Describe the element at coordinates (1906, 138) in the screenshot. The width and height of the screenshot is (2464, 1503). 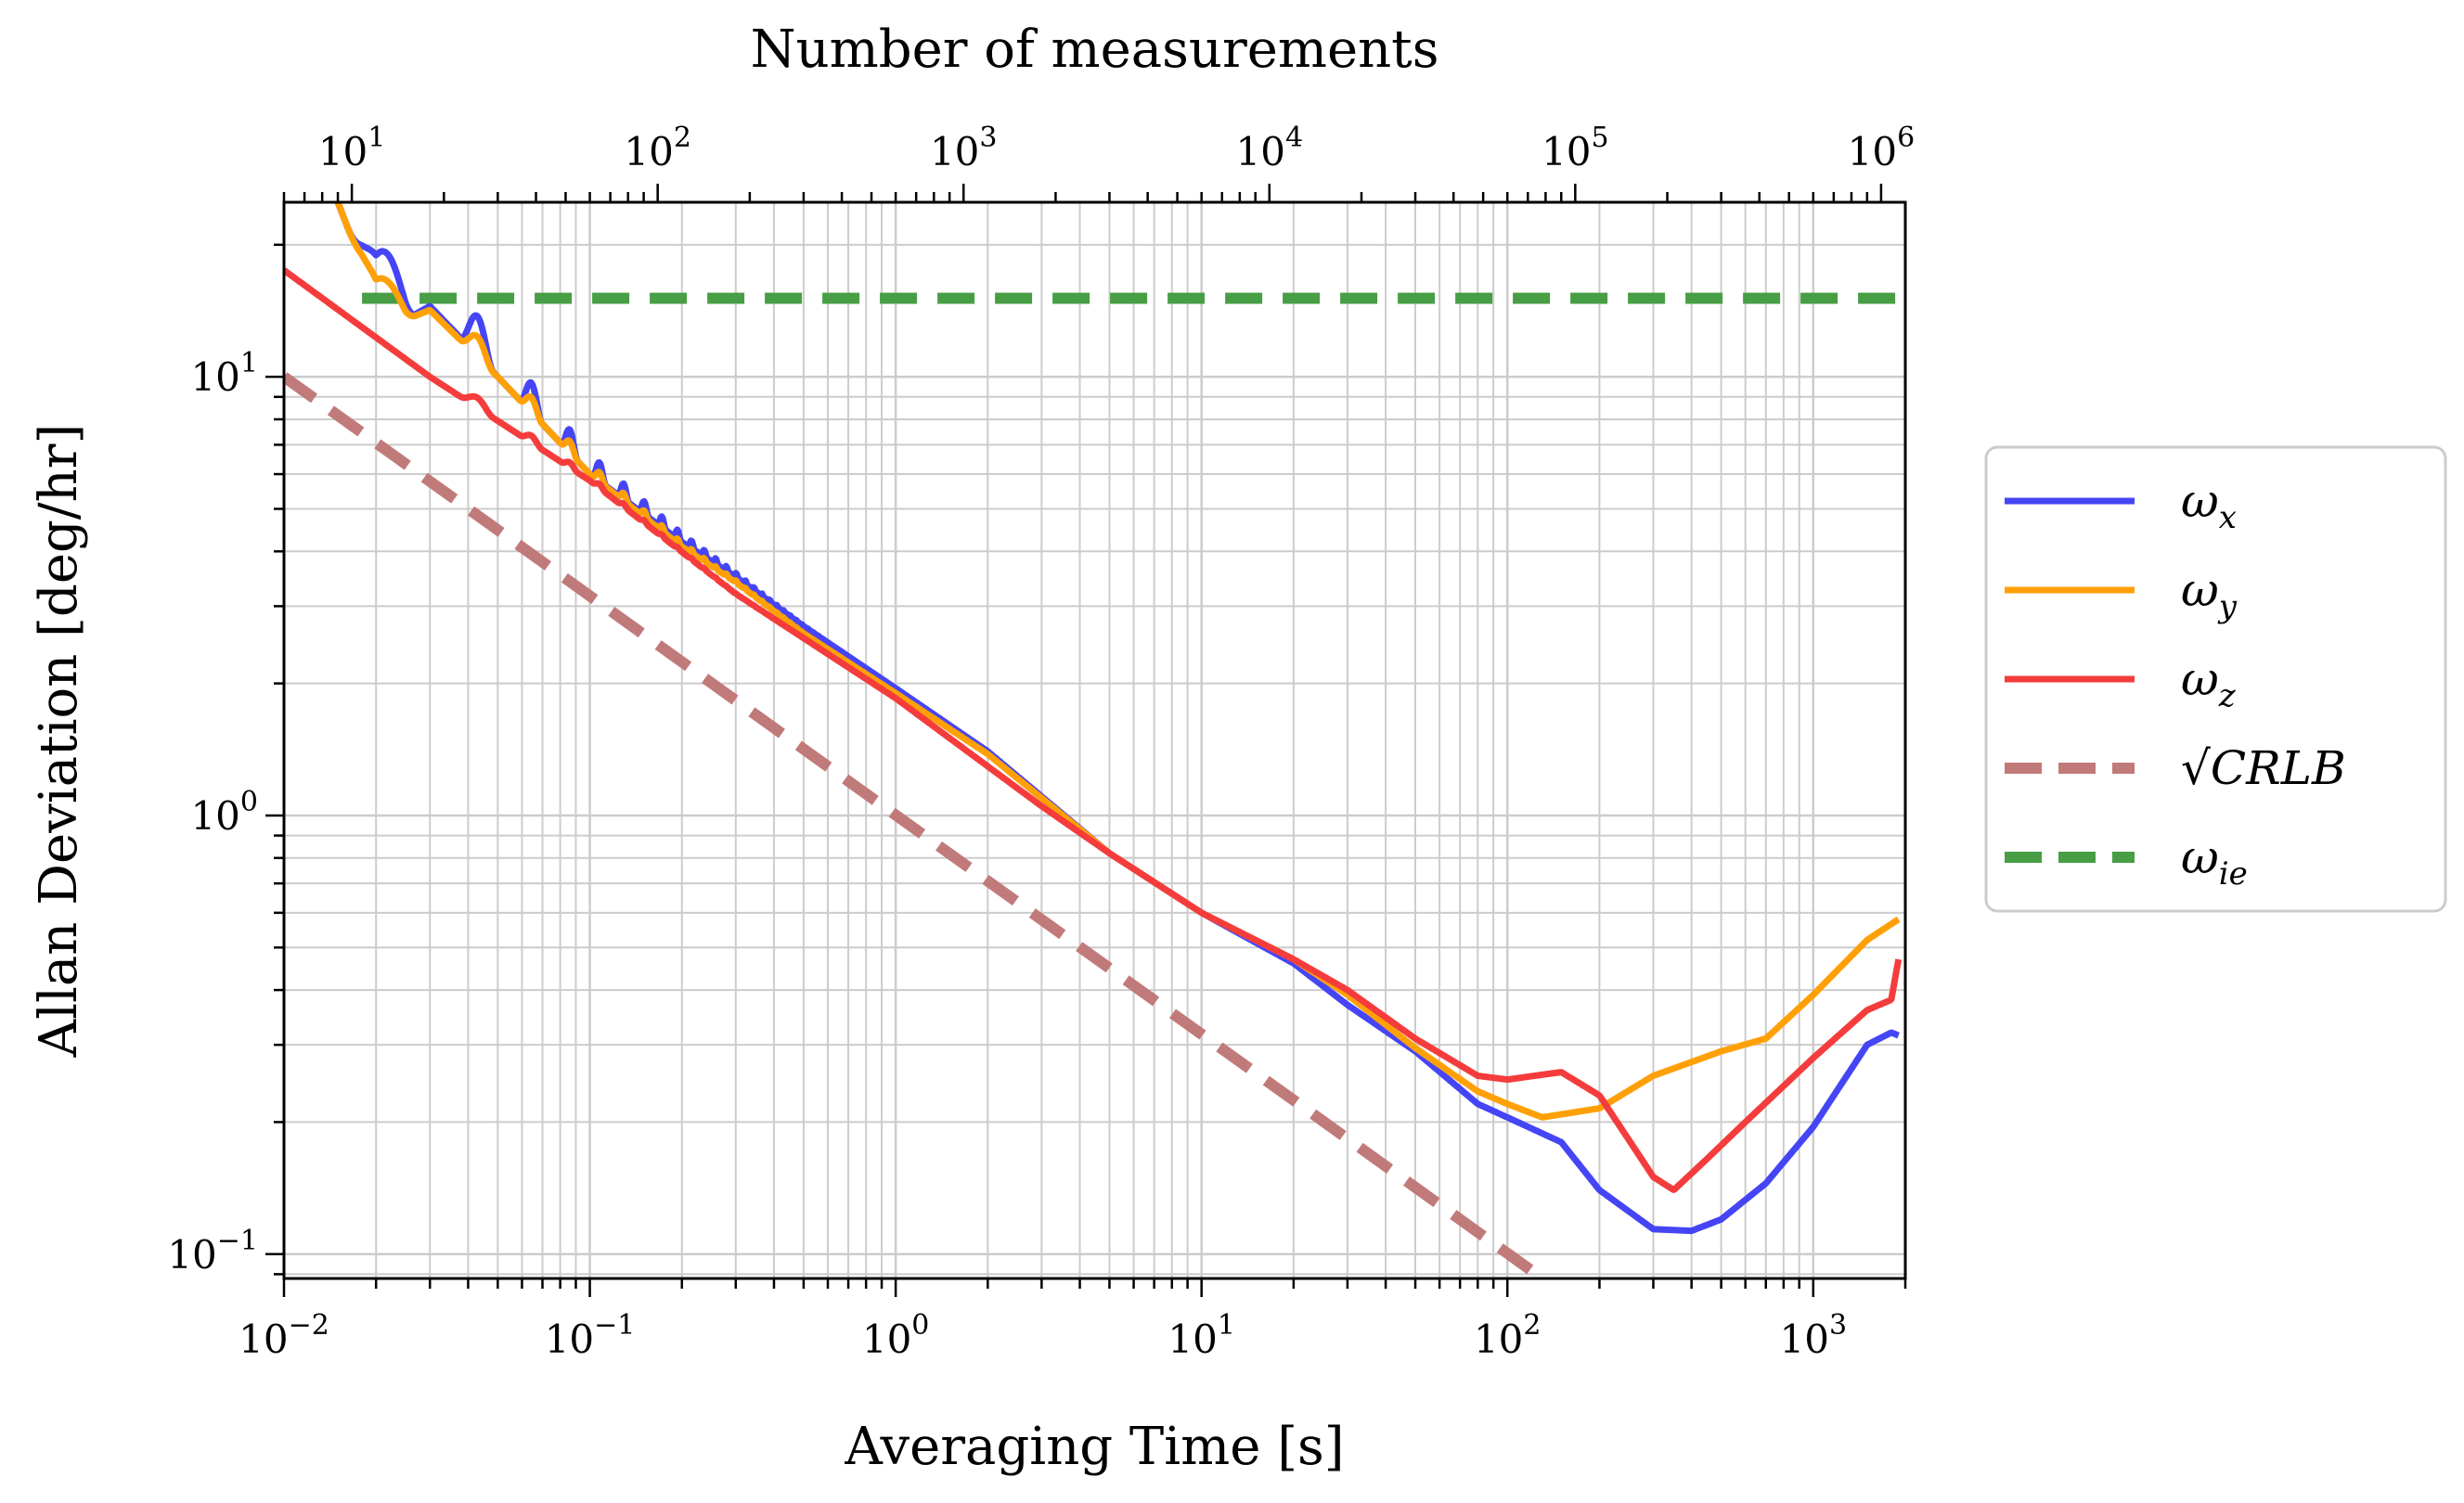
I see `top-tick-label-exp: 6` at that location.